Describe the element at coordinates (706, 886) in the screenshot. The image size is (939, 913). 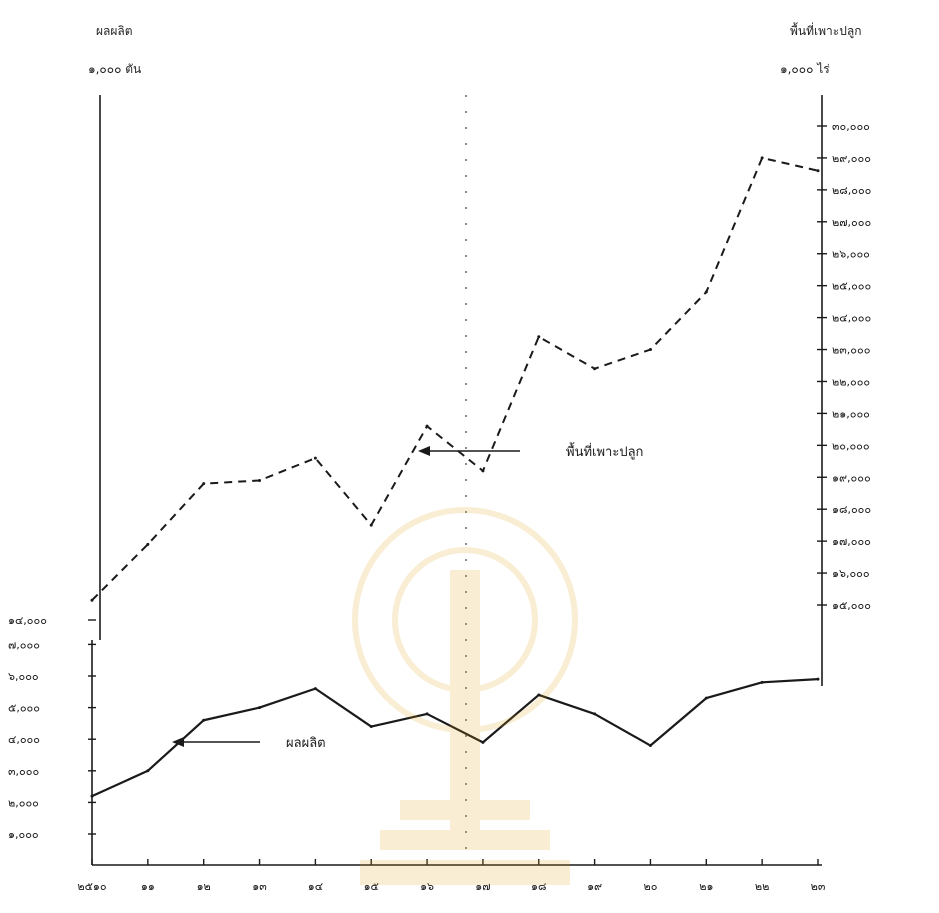
I see `x-axis-tick-label: ๒๑` at that location.